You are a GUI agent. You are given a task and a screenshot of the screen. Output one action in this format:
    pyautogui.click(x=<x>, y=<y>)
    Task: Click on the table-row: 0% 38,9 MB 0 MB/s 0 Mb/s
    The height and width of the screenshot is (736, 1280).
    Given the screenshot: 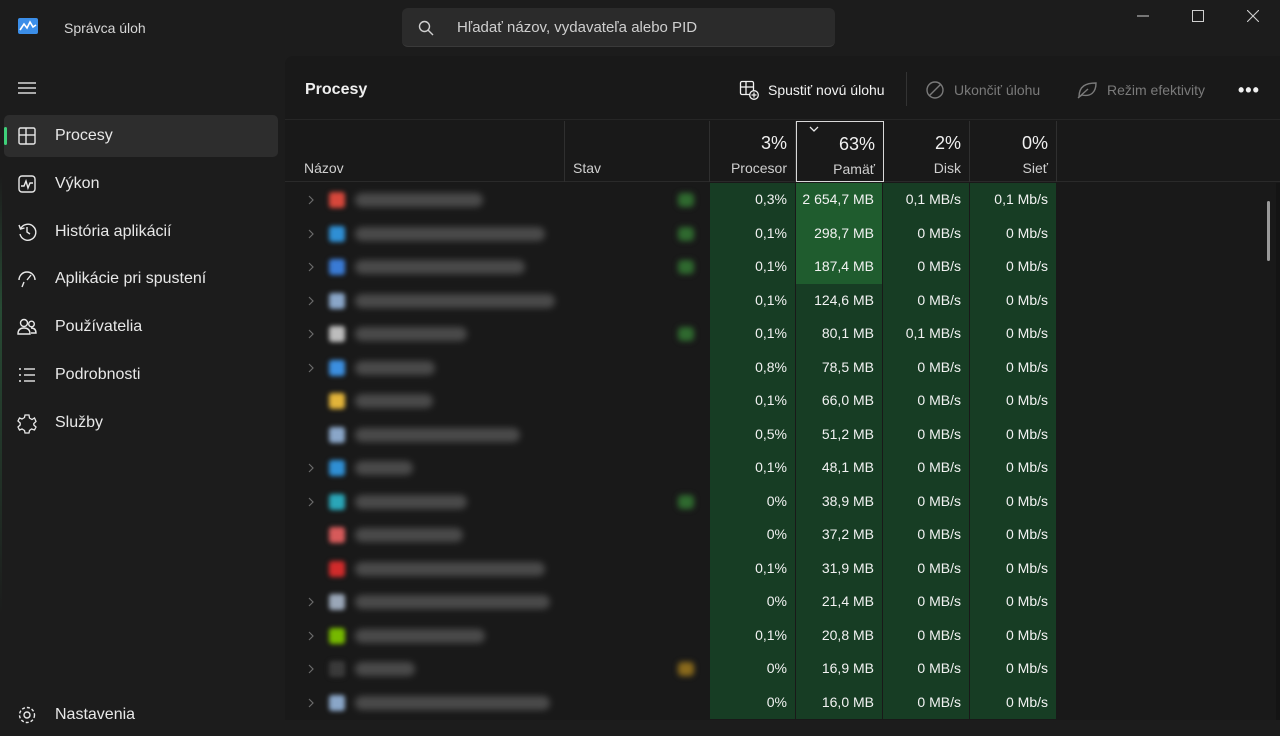 What is the action you would take?
    pyautogui.click(x=782, y=501)
    